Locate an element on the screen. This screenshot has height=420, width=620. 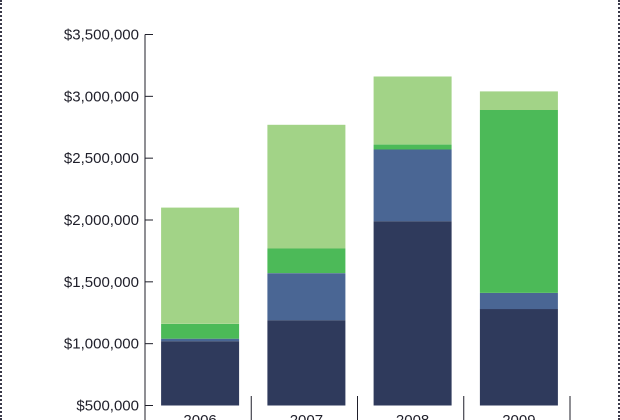
x-tick-label-2006: 2006 is located at coordinates (199, 416).